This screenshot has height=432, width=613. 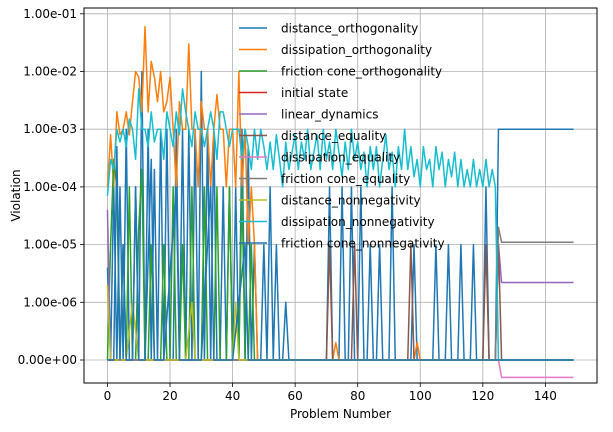 I want to click on legend-label: dissipation_orthogonality, so click(x=356, y=50).